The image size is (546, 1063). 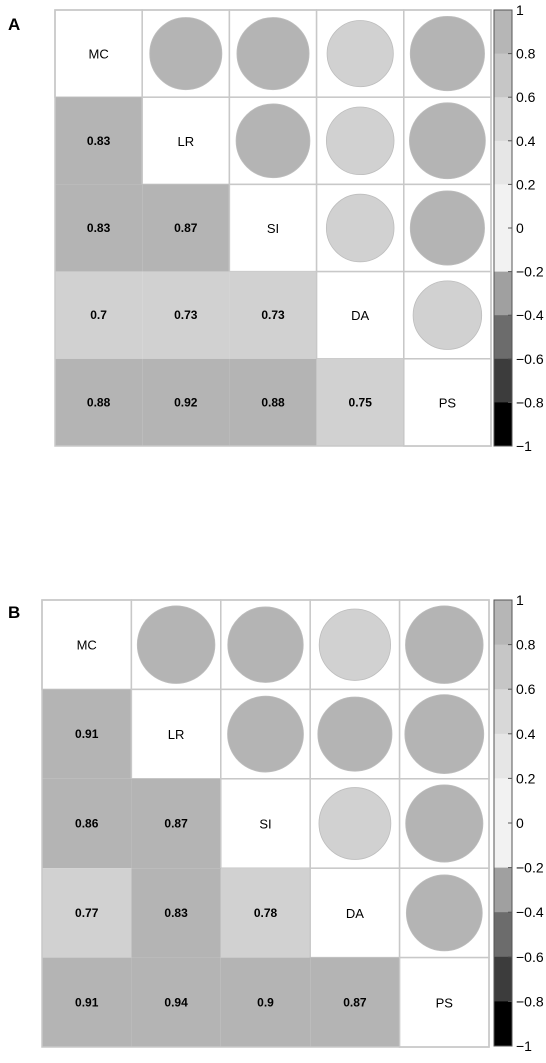 What do you see at coordinates (530, 912) in the screenshot?
I see `colorbar-tick-label: −0.4` at bounding box center [530, 912].